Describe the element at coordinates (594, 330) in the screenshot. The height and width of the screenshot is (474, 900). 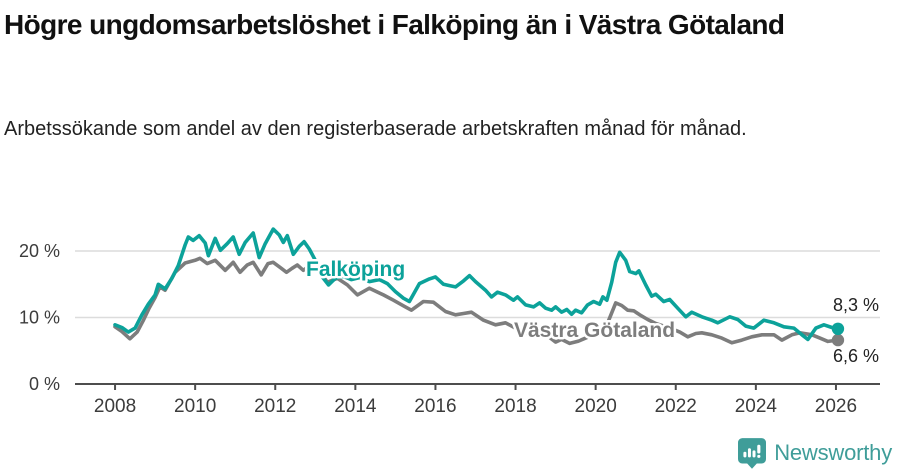
I see `series-label: Västra Götaland` at that location.